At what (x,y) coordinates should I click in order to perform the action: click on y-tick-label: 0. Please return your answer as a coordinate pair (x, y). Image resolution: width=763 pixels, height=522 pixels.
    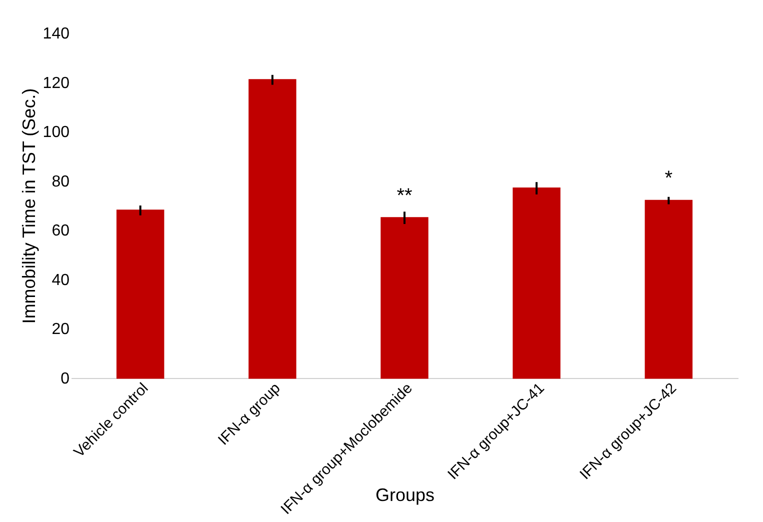
    Looking at the image, I should click on (65, 379).